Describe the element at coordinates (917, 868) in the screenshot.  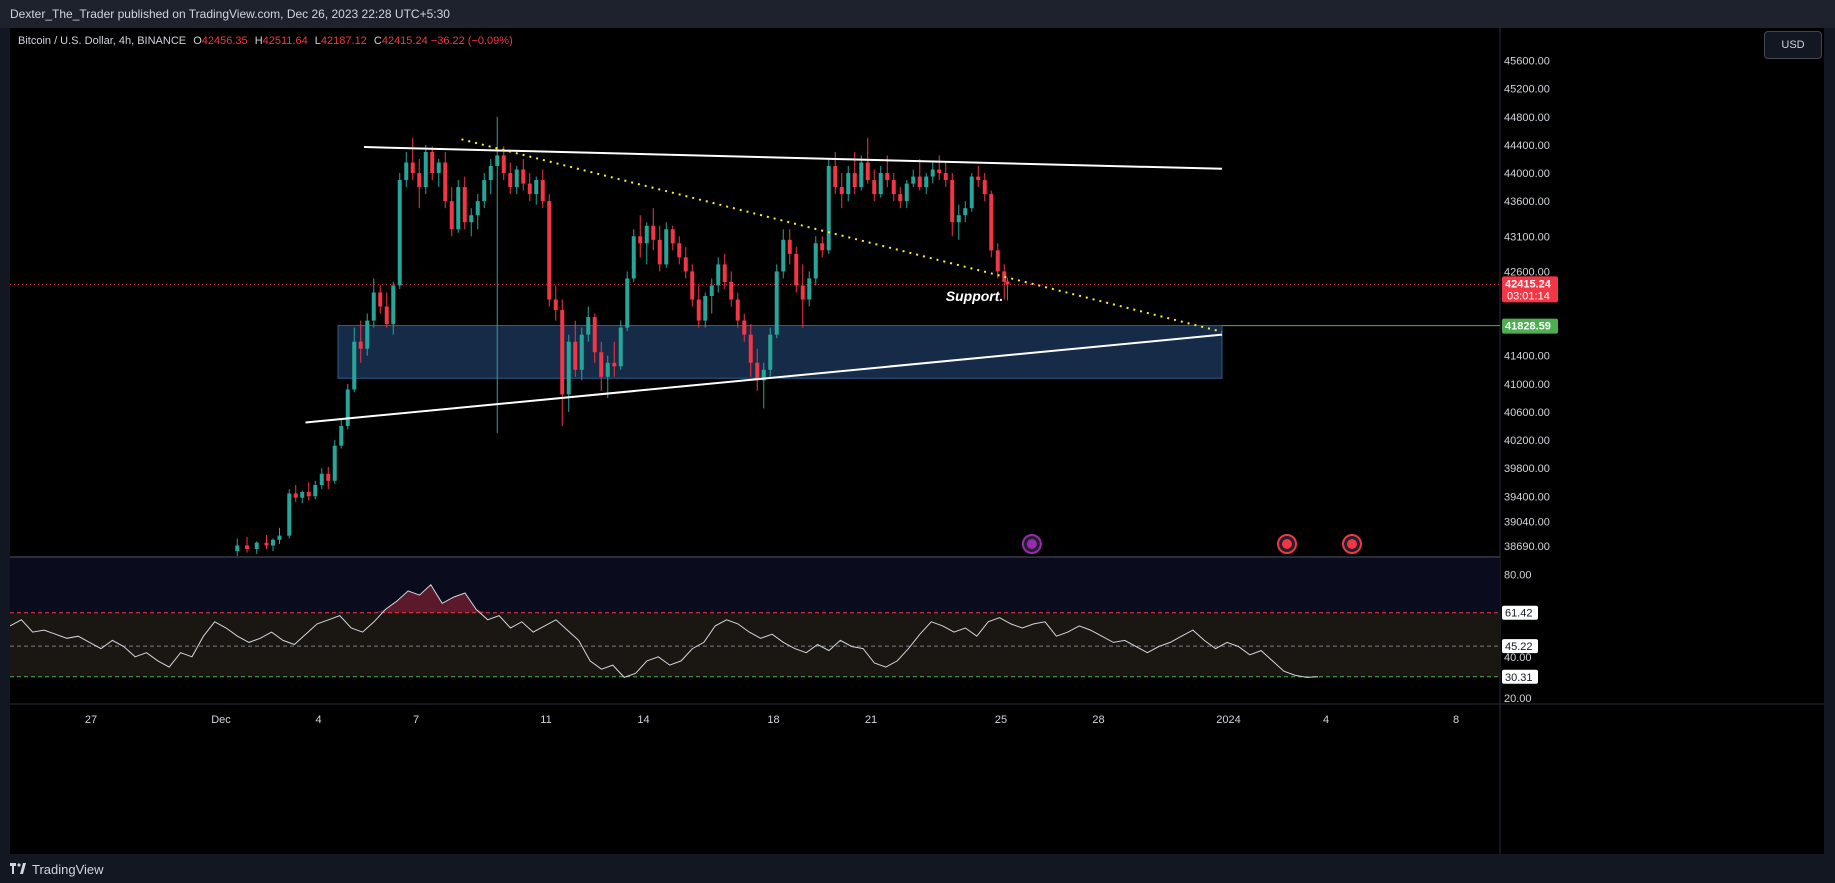
I see `footer: TradingView` at that location.